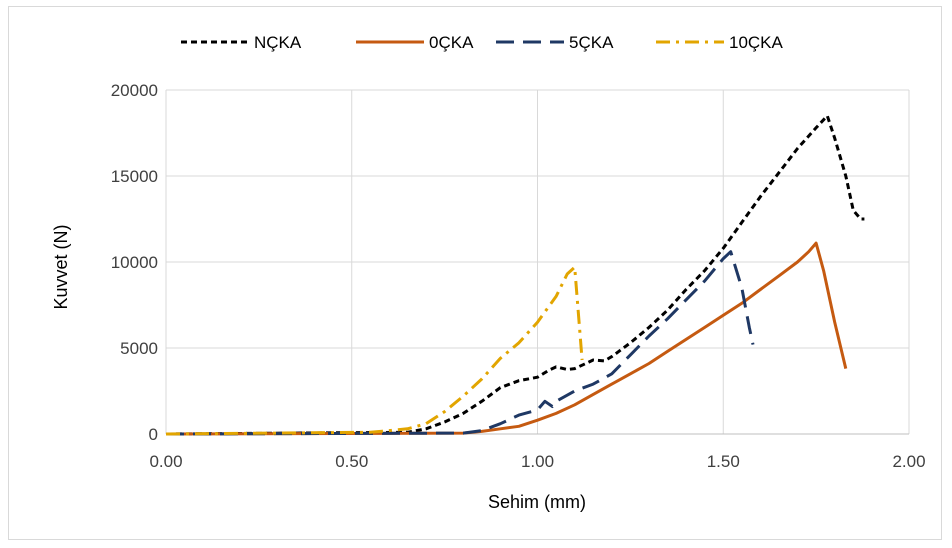 The width and height of the screenshot is (952, 548). I want to click on x-tick-labels: 0.00 0.50 1.00 1.50 2.00, so click(537, 461).